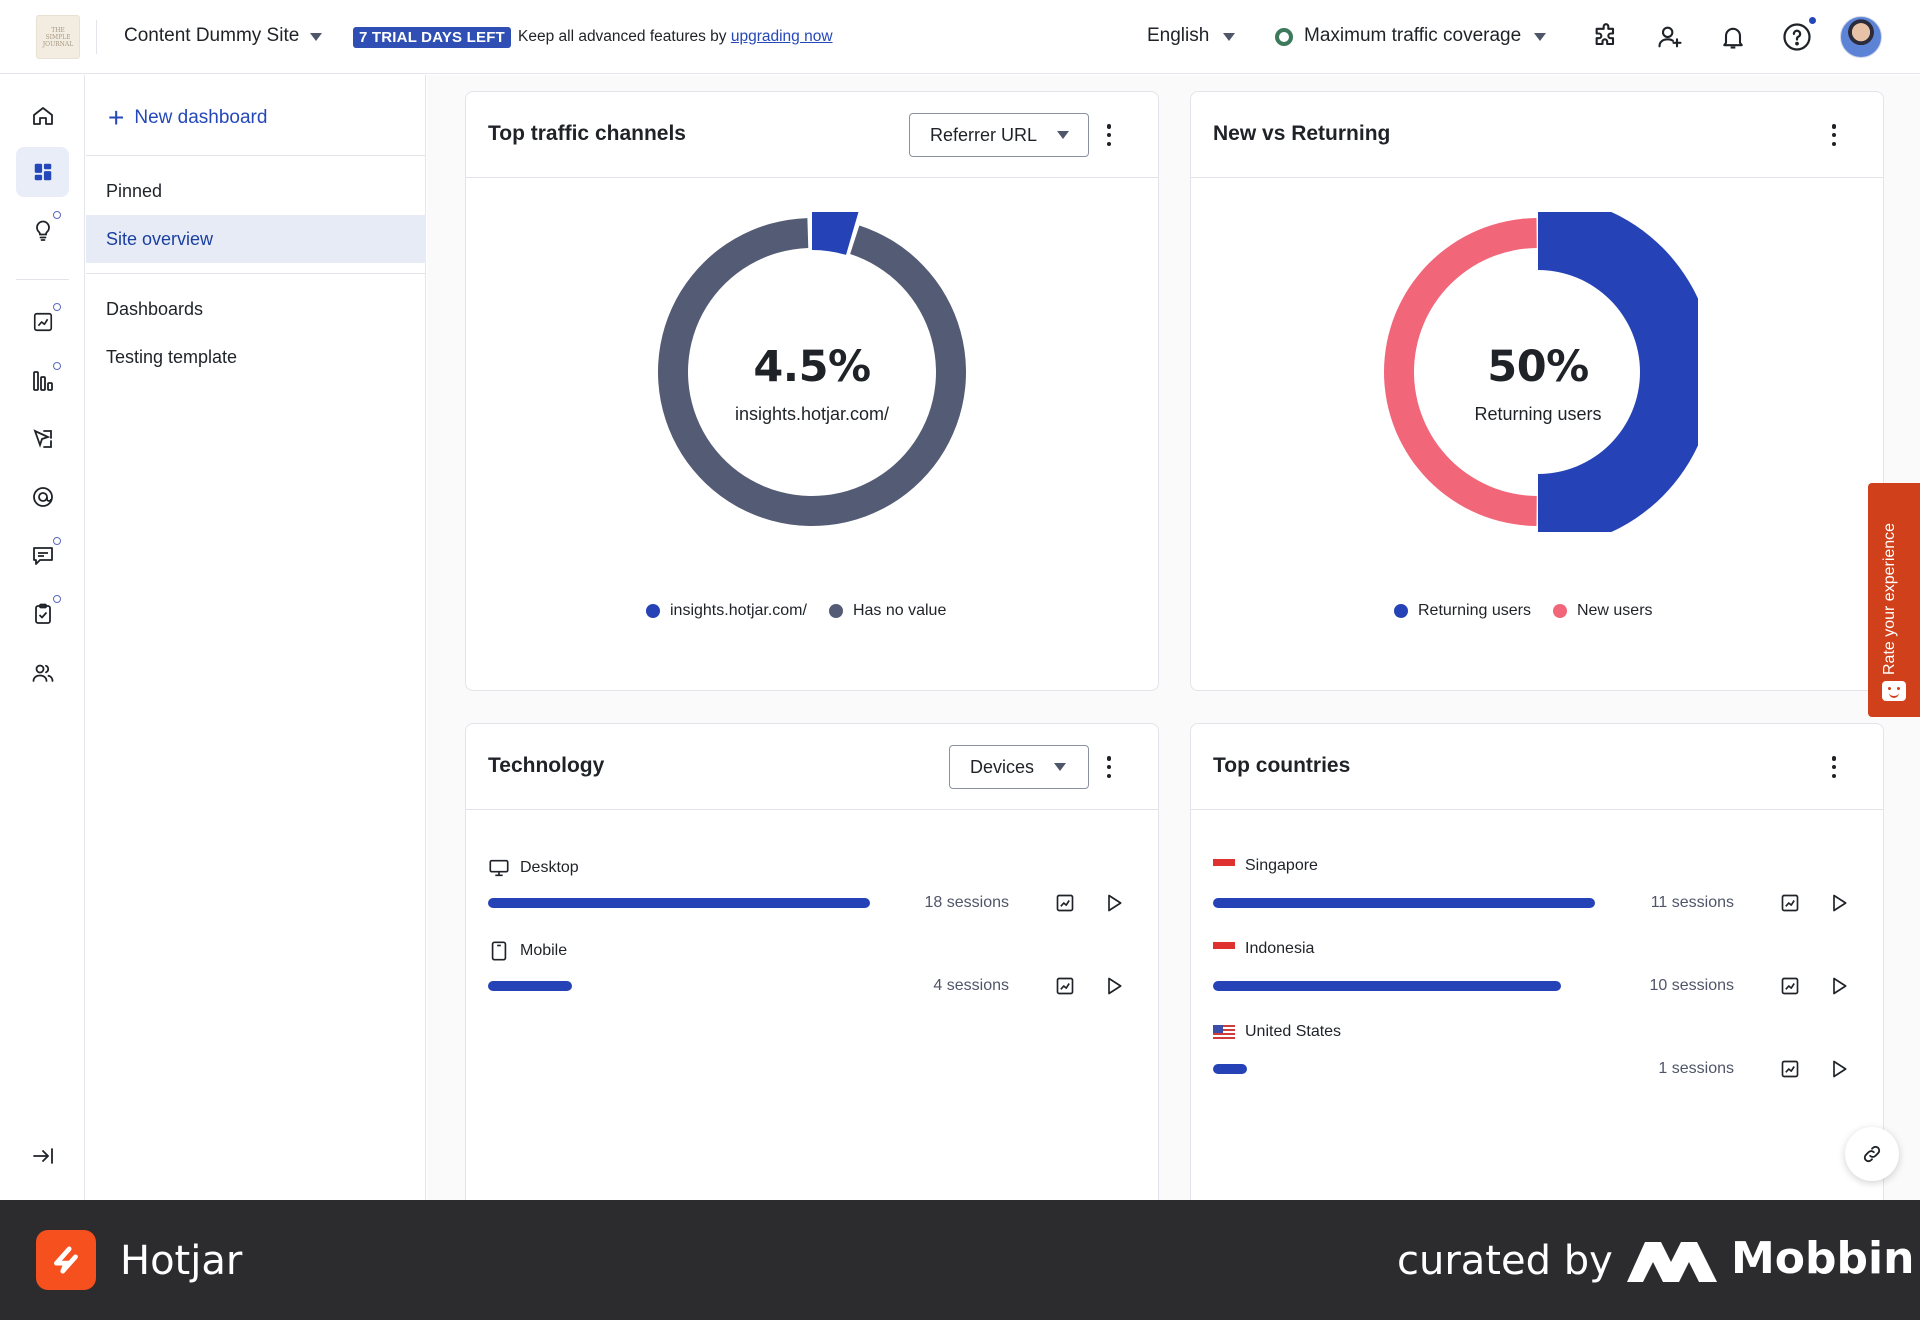 The height and width of the screenshot is (1320, 1920). I want to click on sessions-count: 10 sessions, so click(1692, 985).